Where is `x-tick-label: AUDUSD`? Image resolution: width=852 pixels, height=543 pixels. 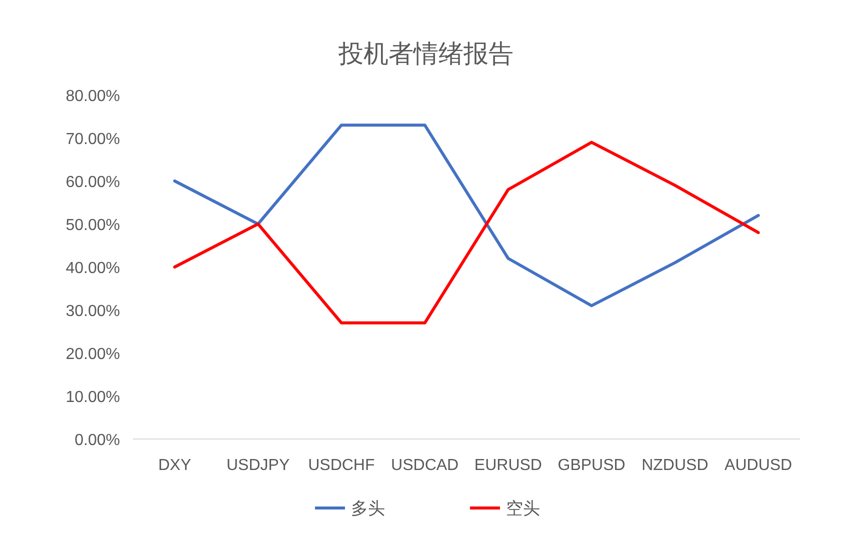 x-tick-label: AUDUSD is located at coordinates (758, 465).